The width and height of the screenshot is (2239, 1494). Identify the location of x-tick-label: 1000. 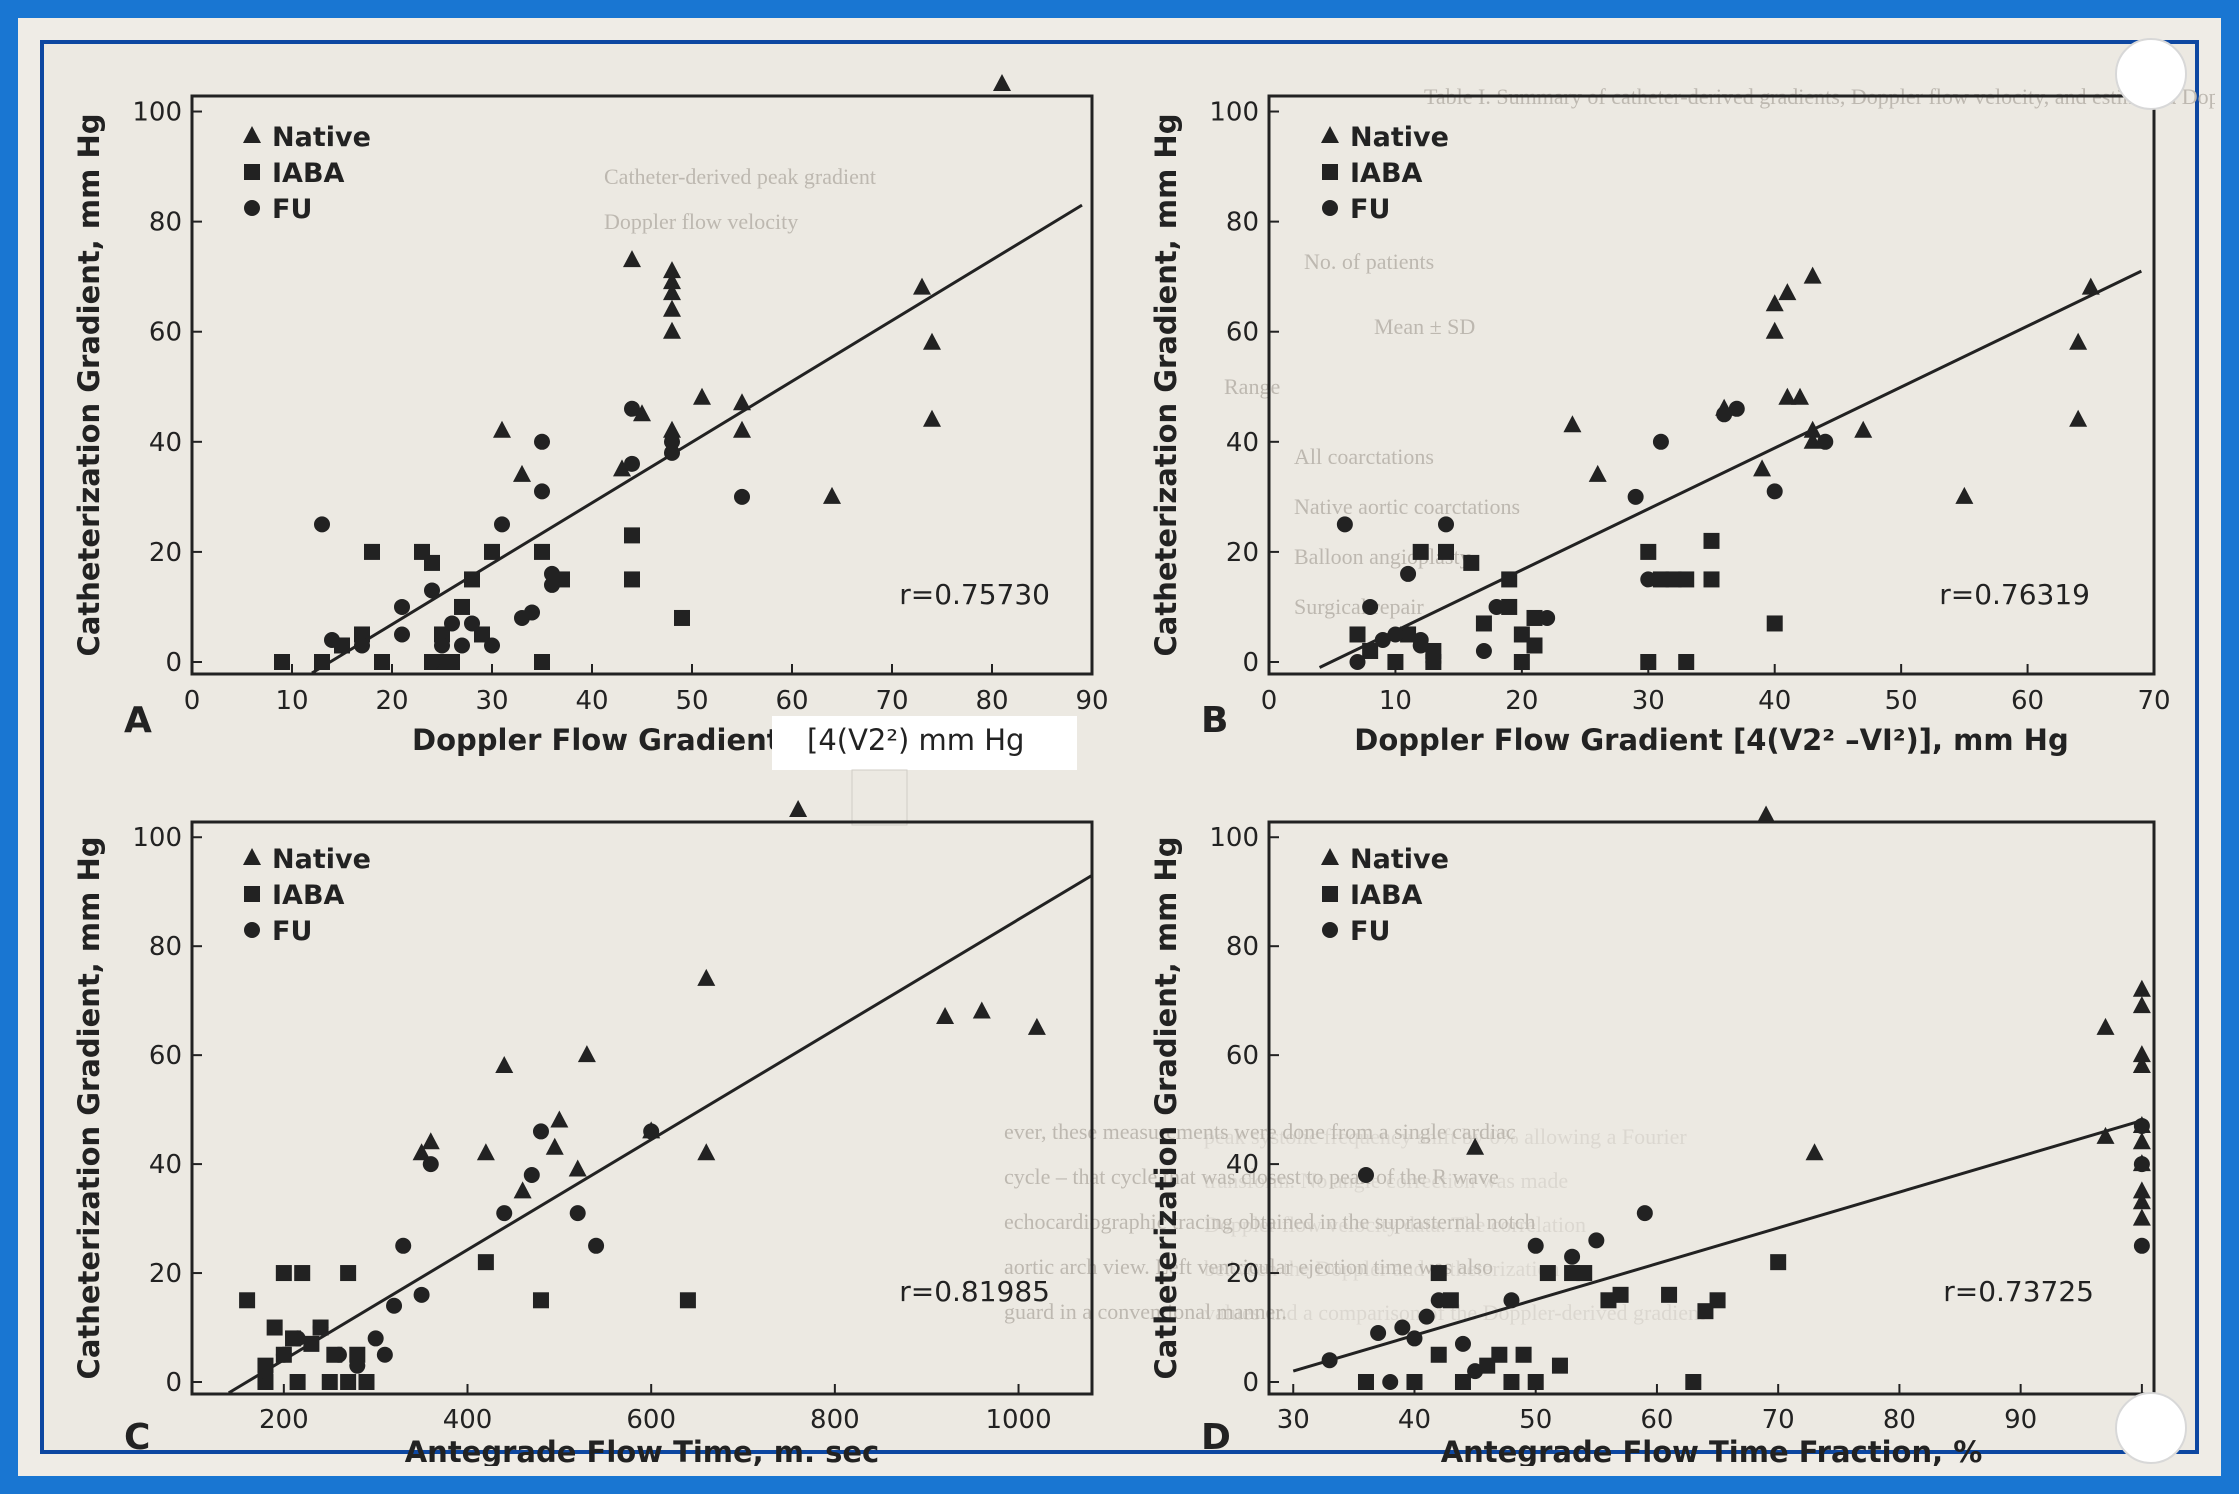
(1018, 1420).